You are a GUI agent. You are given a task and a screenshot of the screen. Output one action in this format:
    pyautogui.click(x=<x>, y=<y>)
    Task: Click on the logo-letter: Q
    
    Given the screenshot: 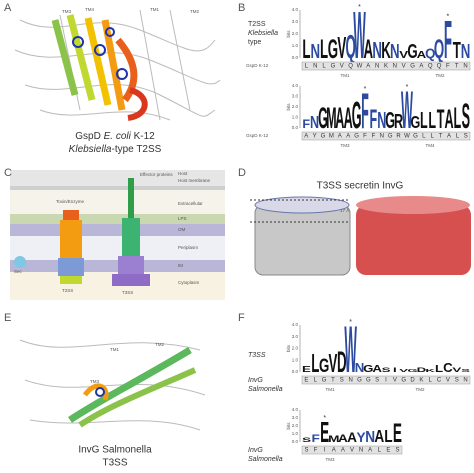 What is the action you would take?
    pyautogui.click(x=430, y=53)
    